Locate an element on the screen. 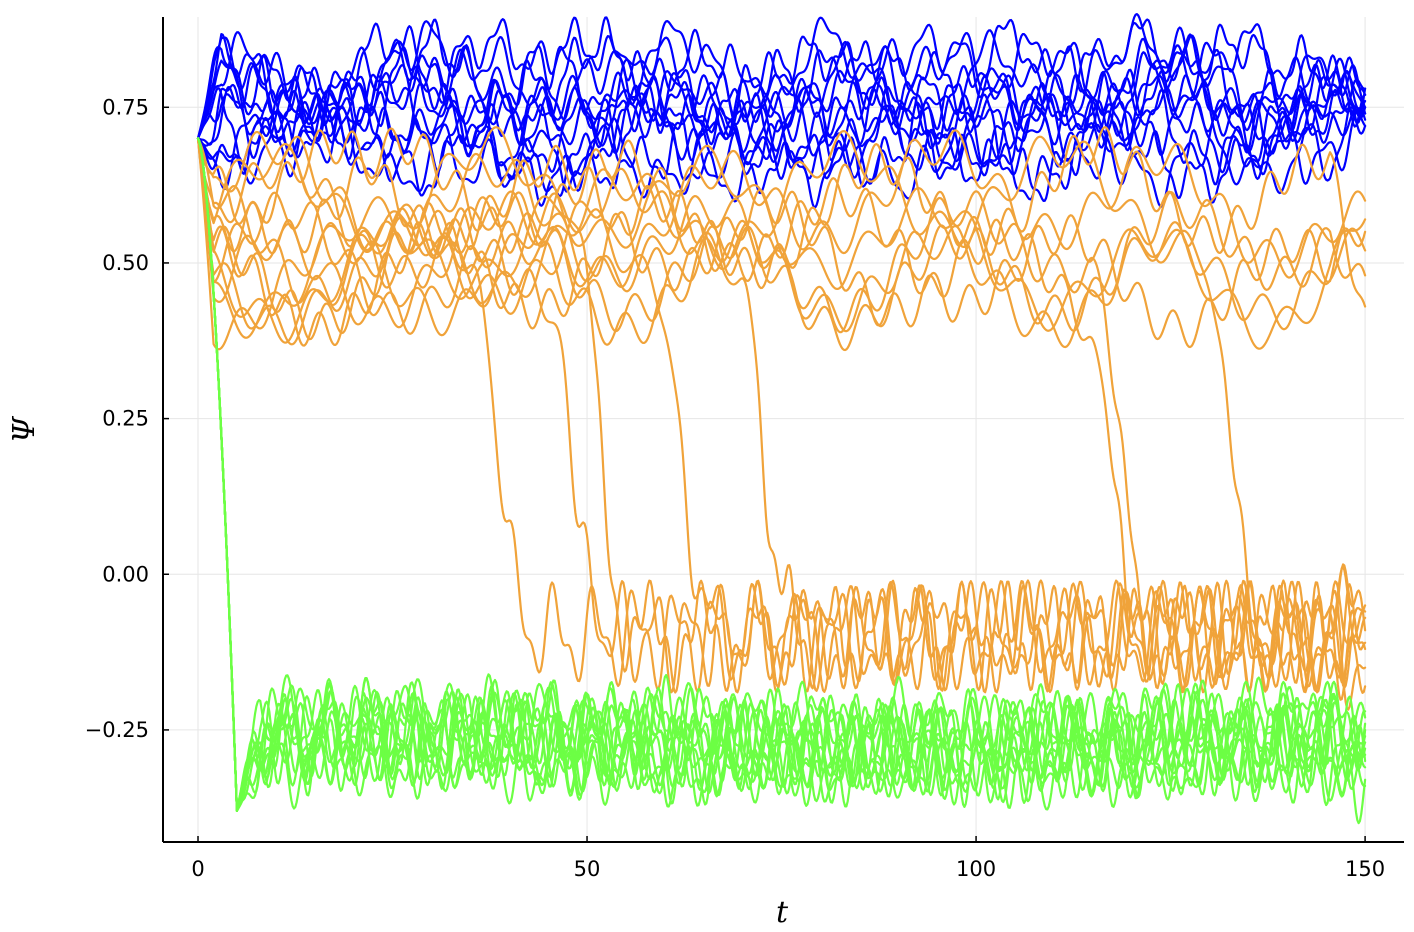  y-tick-label: 0.25 is located at coordinates (125, 419).